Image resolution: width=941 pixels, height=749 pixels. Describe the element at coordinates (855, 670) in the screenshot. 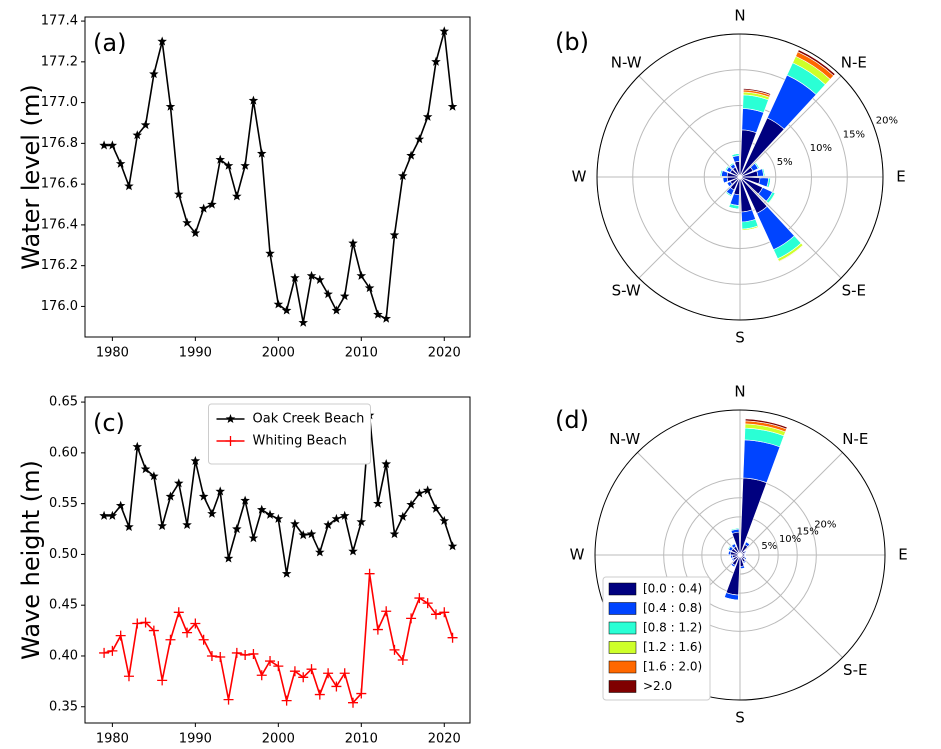

I see `direction-label: S-E` at that location.